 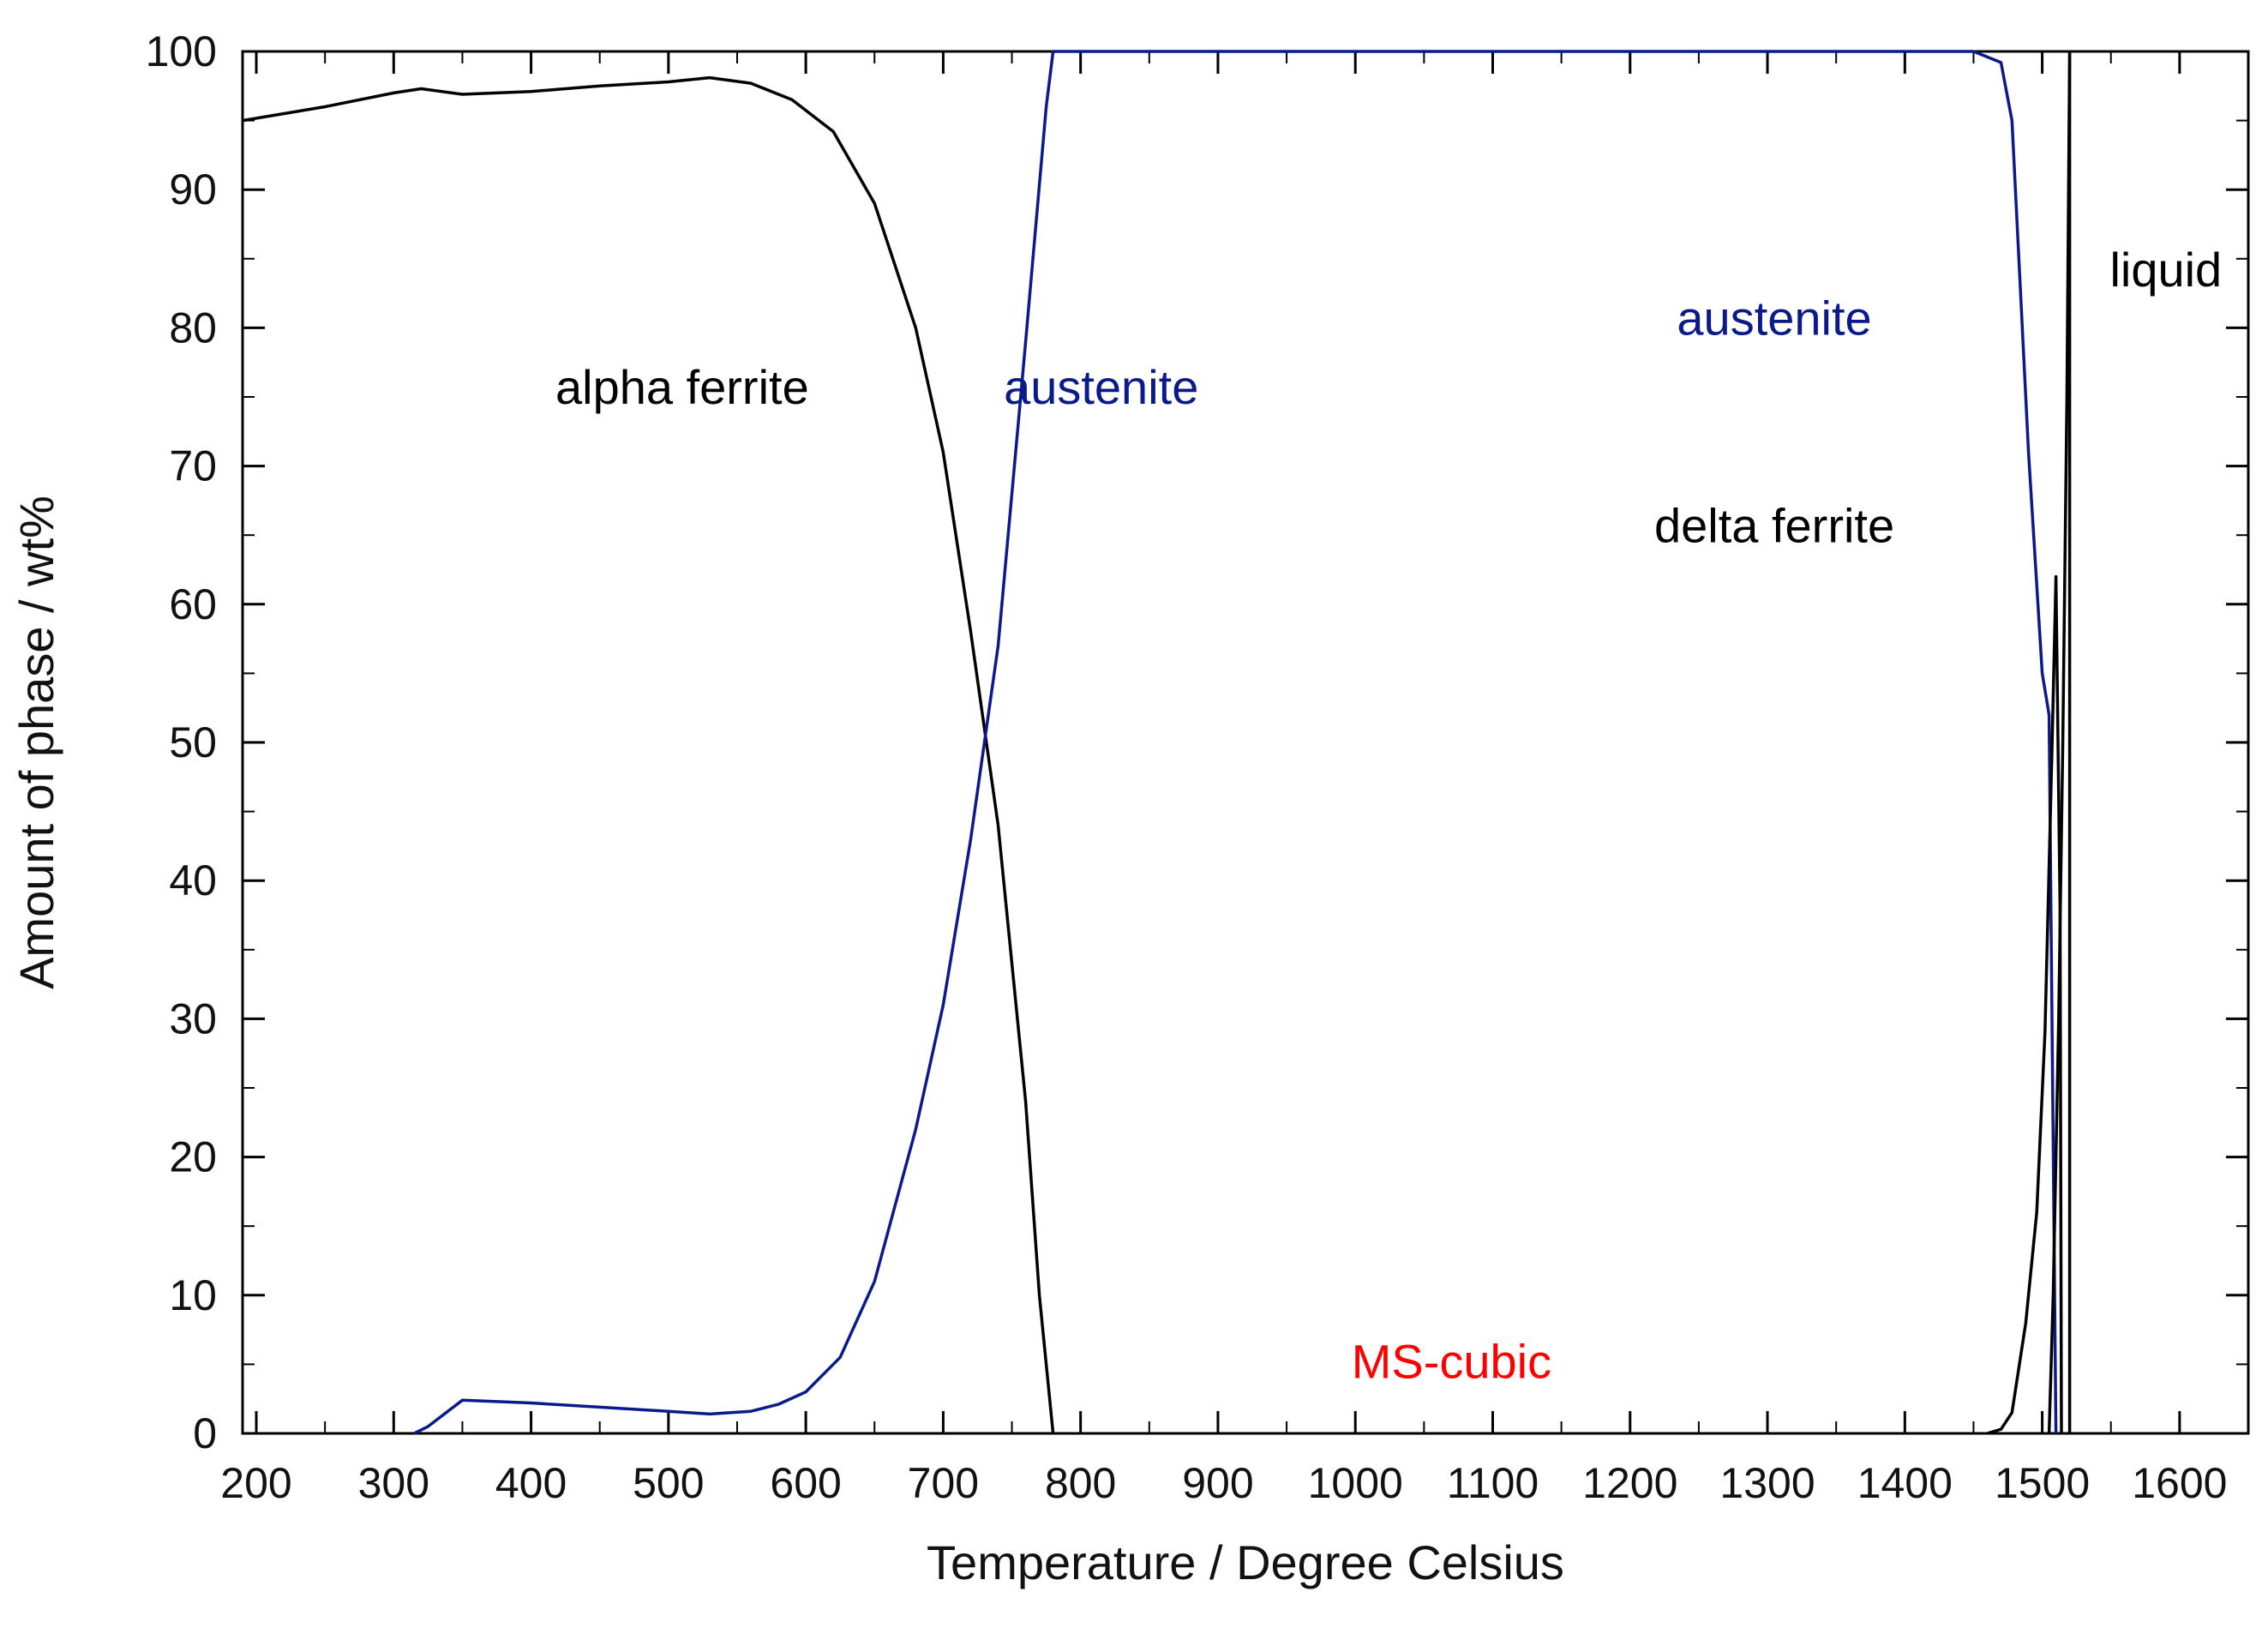 What do you see at coordinates (1217, 1483) in the screenshot?
I see `x-tick-label: 900` at bounding box center [1217, 1483].